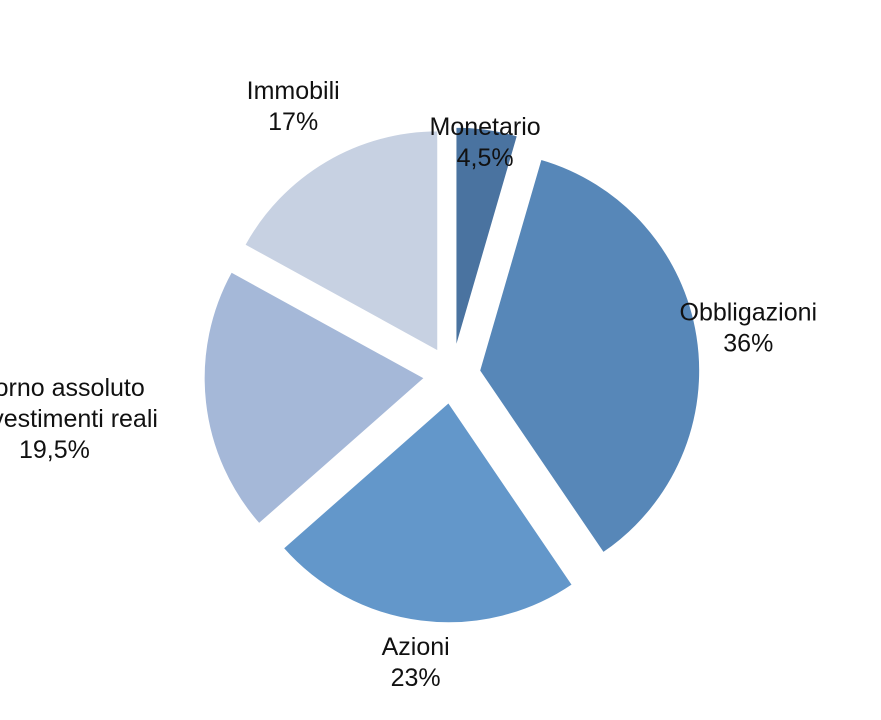 The height and width of the screenshot is (720, 881). Describe the element at coordinates (486, 237) in the screenshot. I see `pie-slice-monetario` at that location.